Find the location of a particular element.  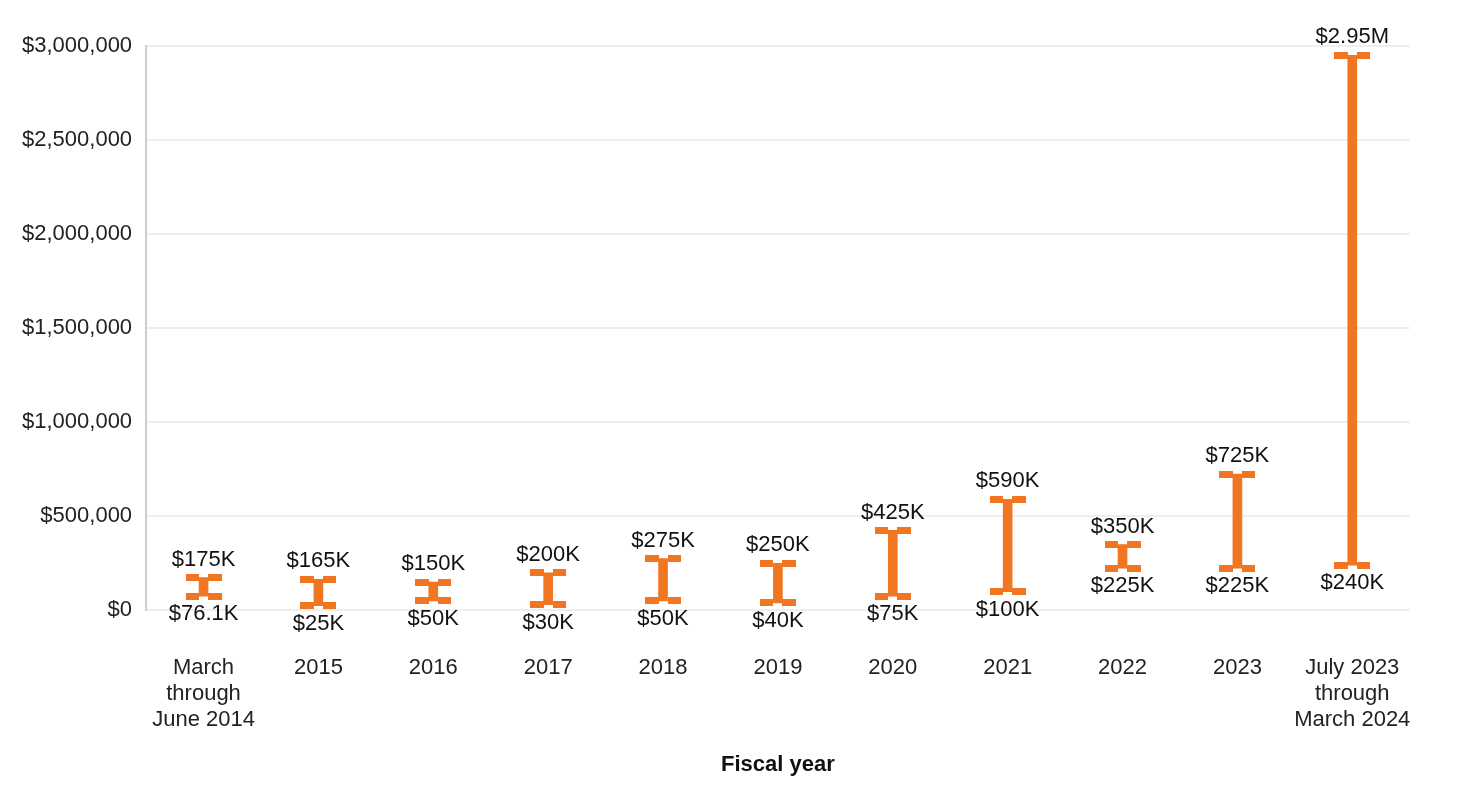

annotation: $40K is located at coordinates (778, 619).